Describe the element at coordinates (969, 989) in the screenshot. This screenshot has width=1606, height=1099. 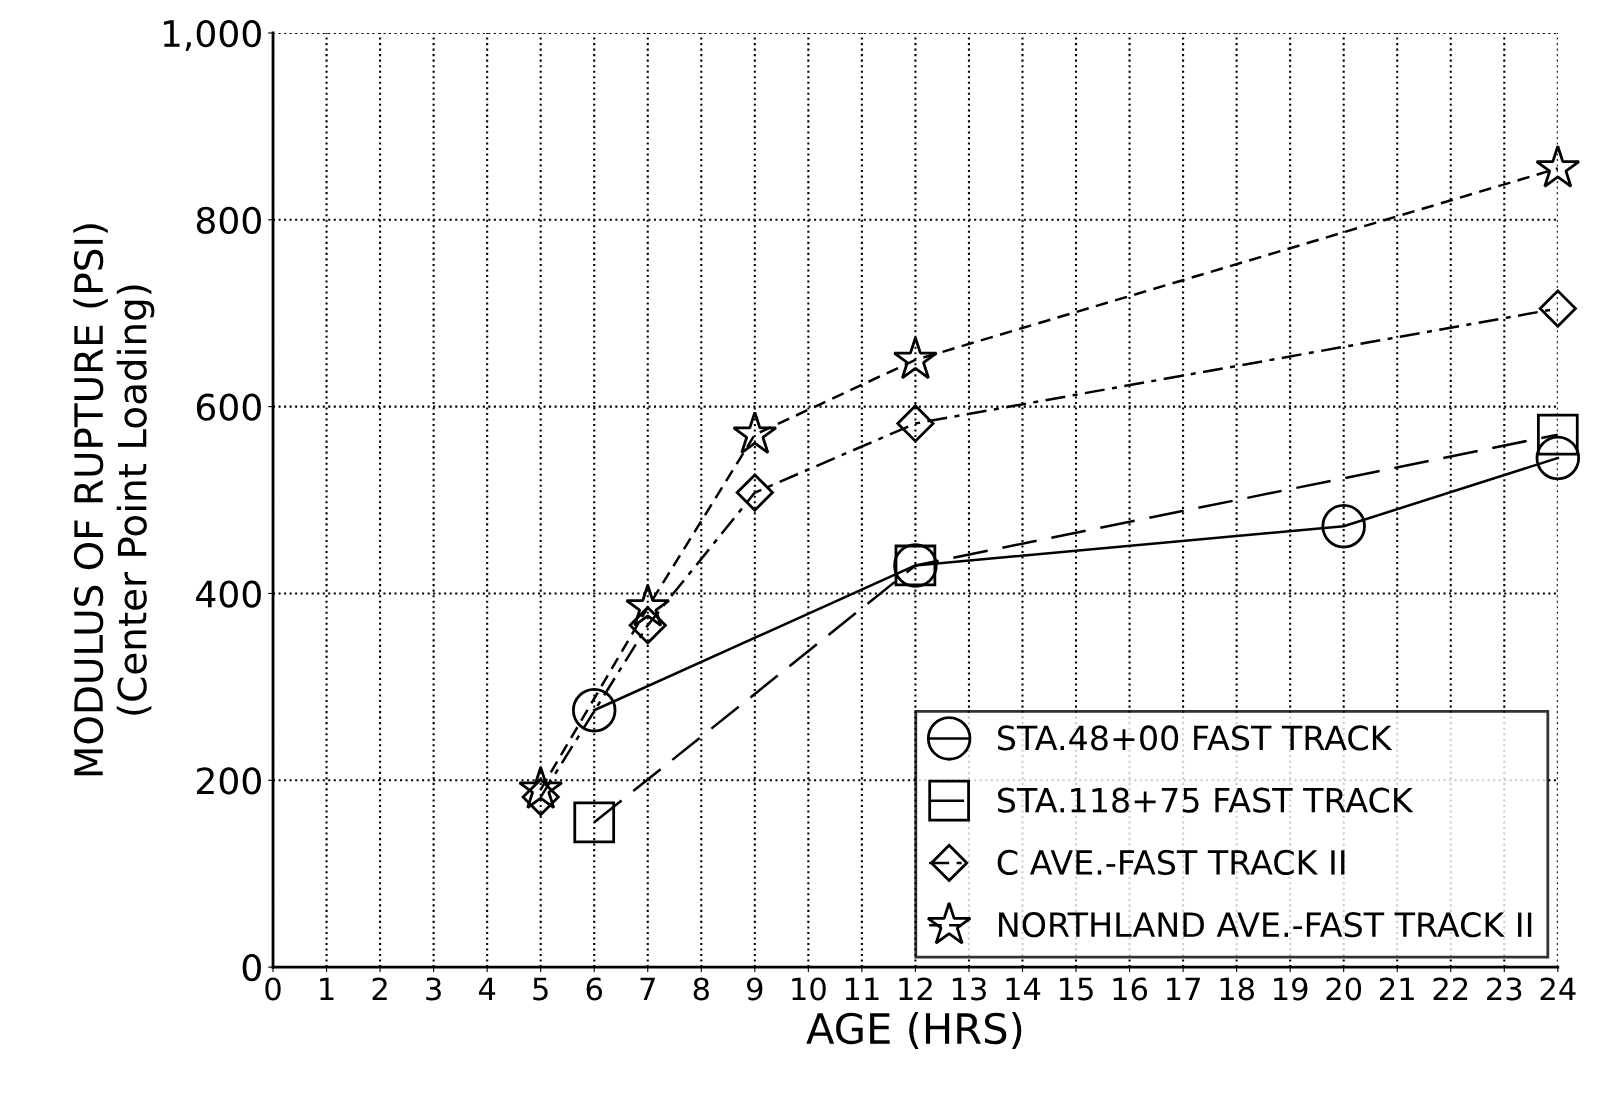
I see `x-tick-label: 13` at that location.